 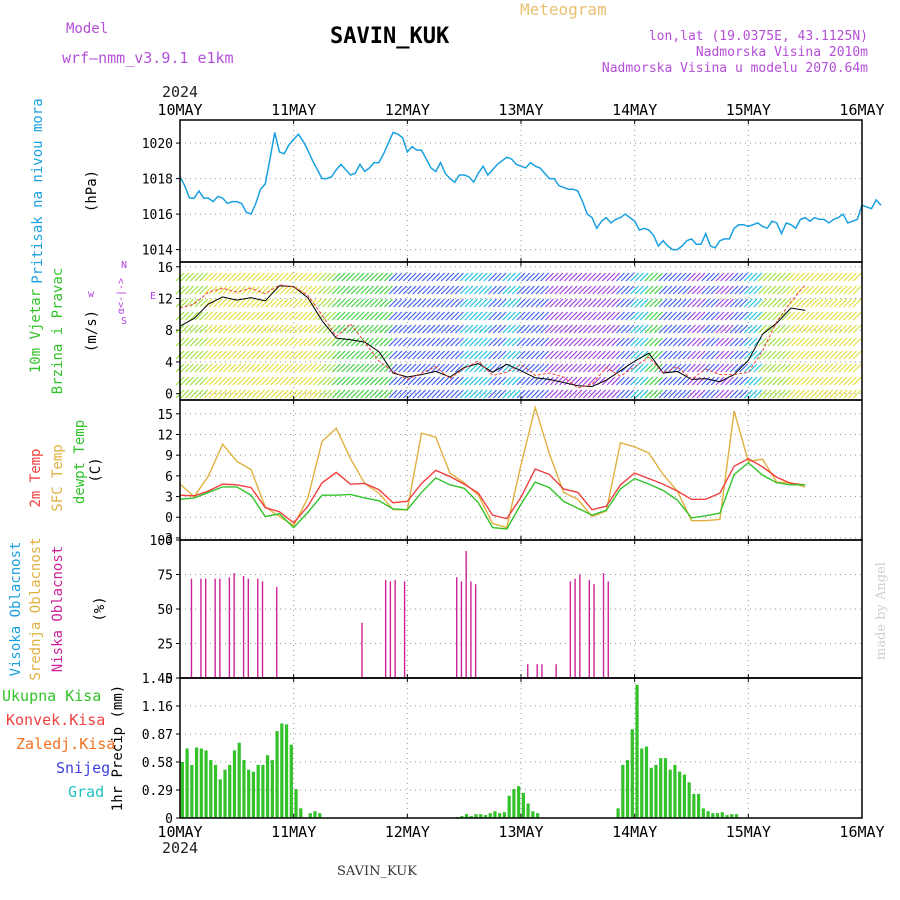 I want to click on wind-axis-title: 10m Vjetar, so click(x=36, y=331).